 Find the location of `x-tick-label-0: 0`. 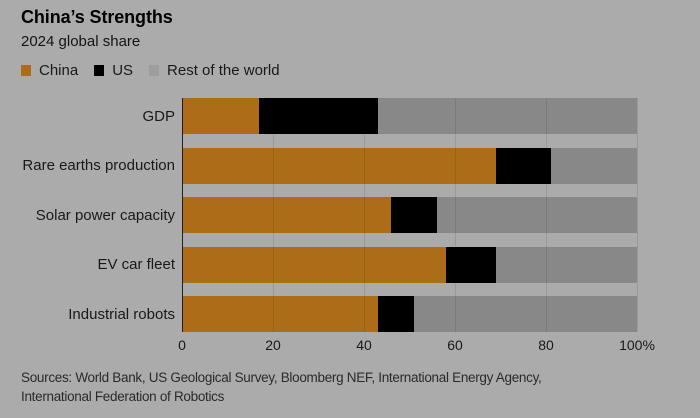

x-tick-label-0: 0 is located at coordinates (182, 345).